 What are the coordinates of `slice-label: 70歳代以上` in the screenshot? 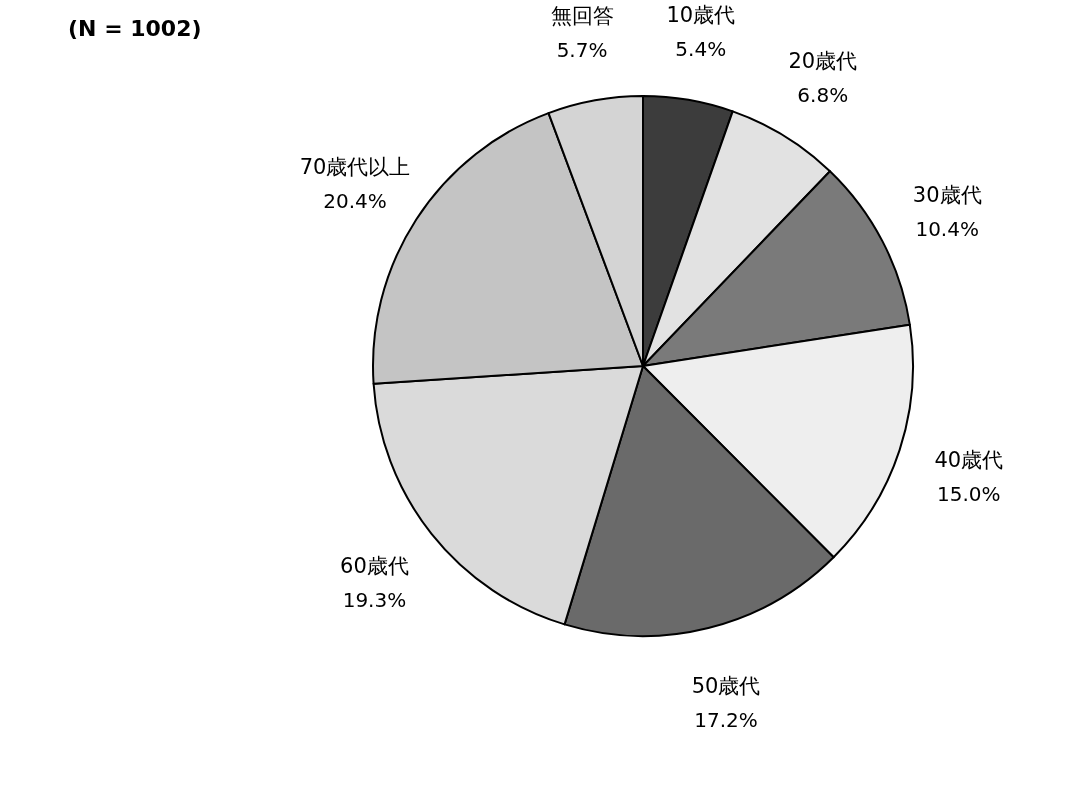 It's located at (355, 166).